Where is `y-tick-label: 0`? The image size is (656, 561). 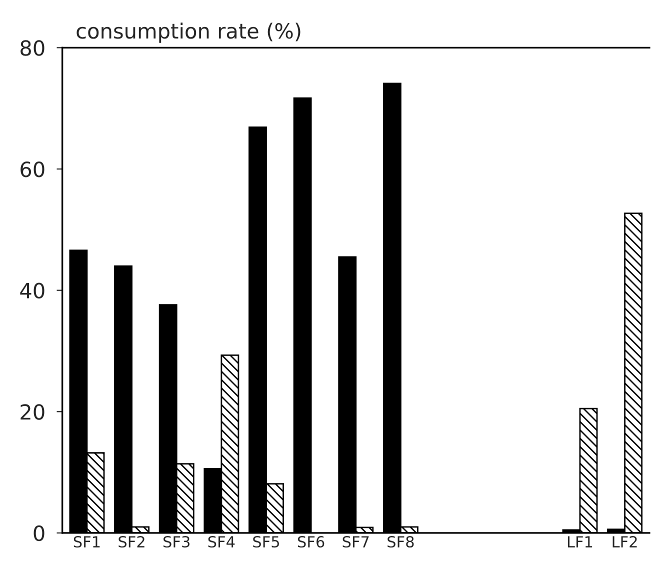 y-tick-label: 0 is located at coordinates (39, 533).